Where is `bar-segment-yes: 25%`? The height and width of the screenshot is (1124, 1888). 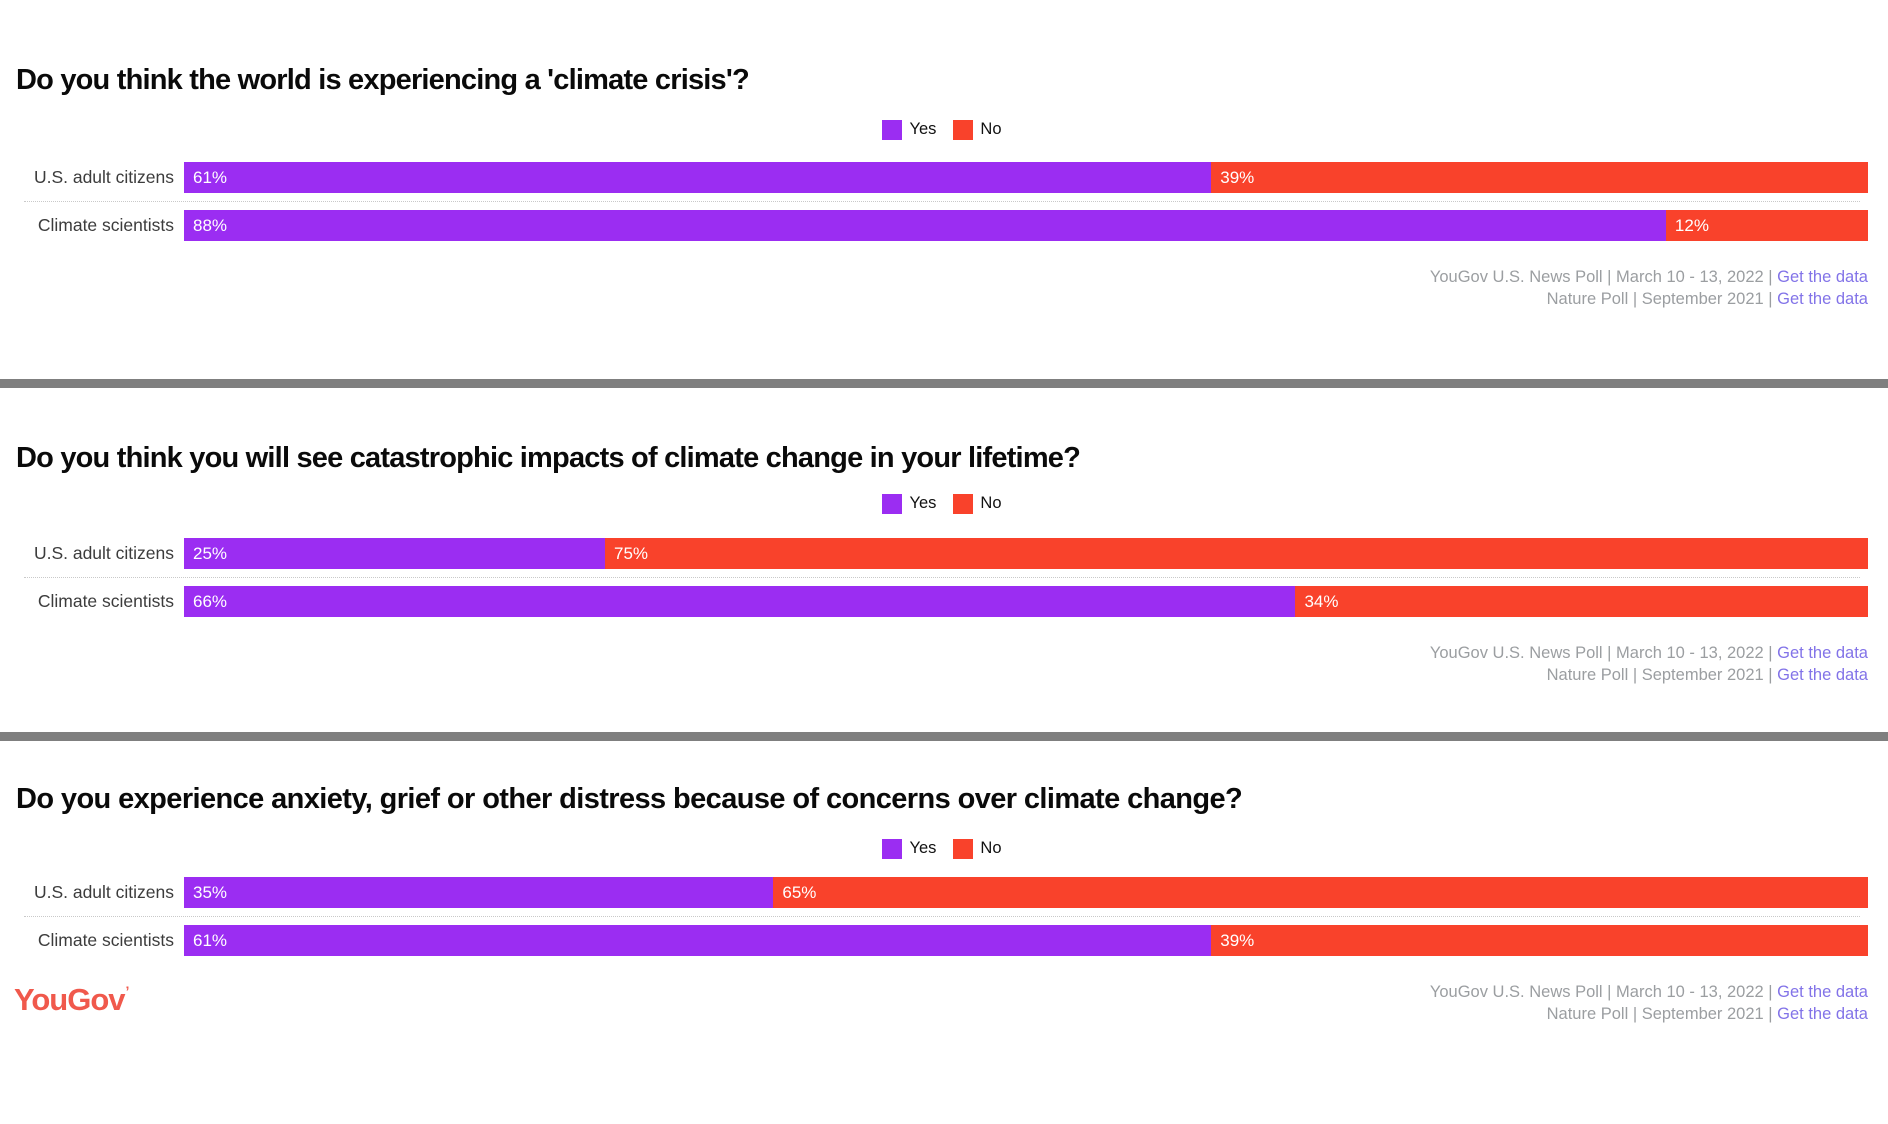 bar-segment-yes: 25% is located at coordinates (394, 554).